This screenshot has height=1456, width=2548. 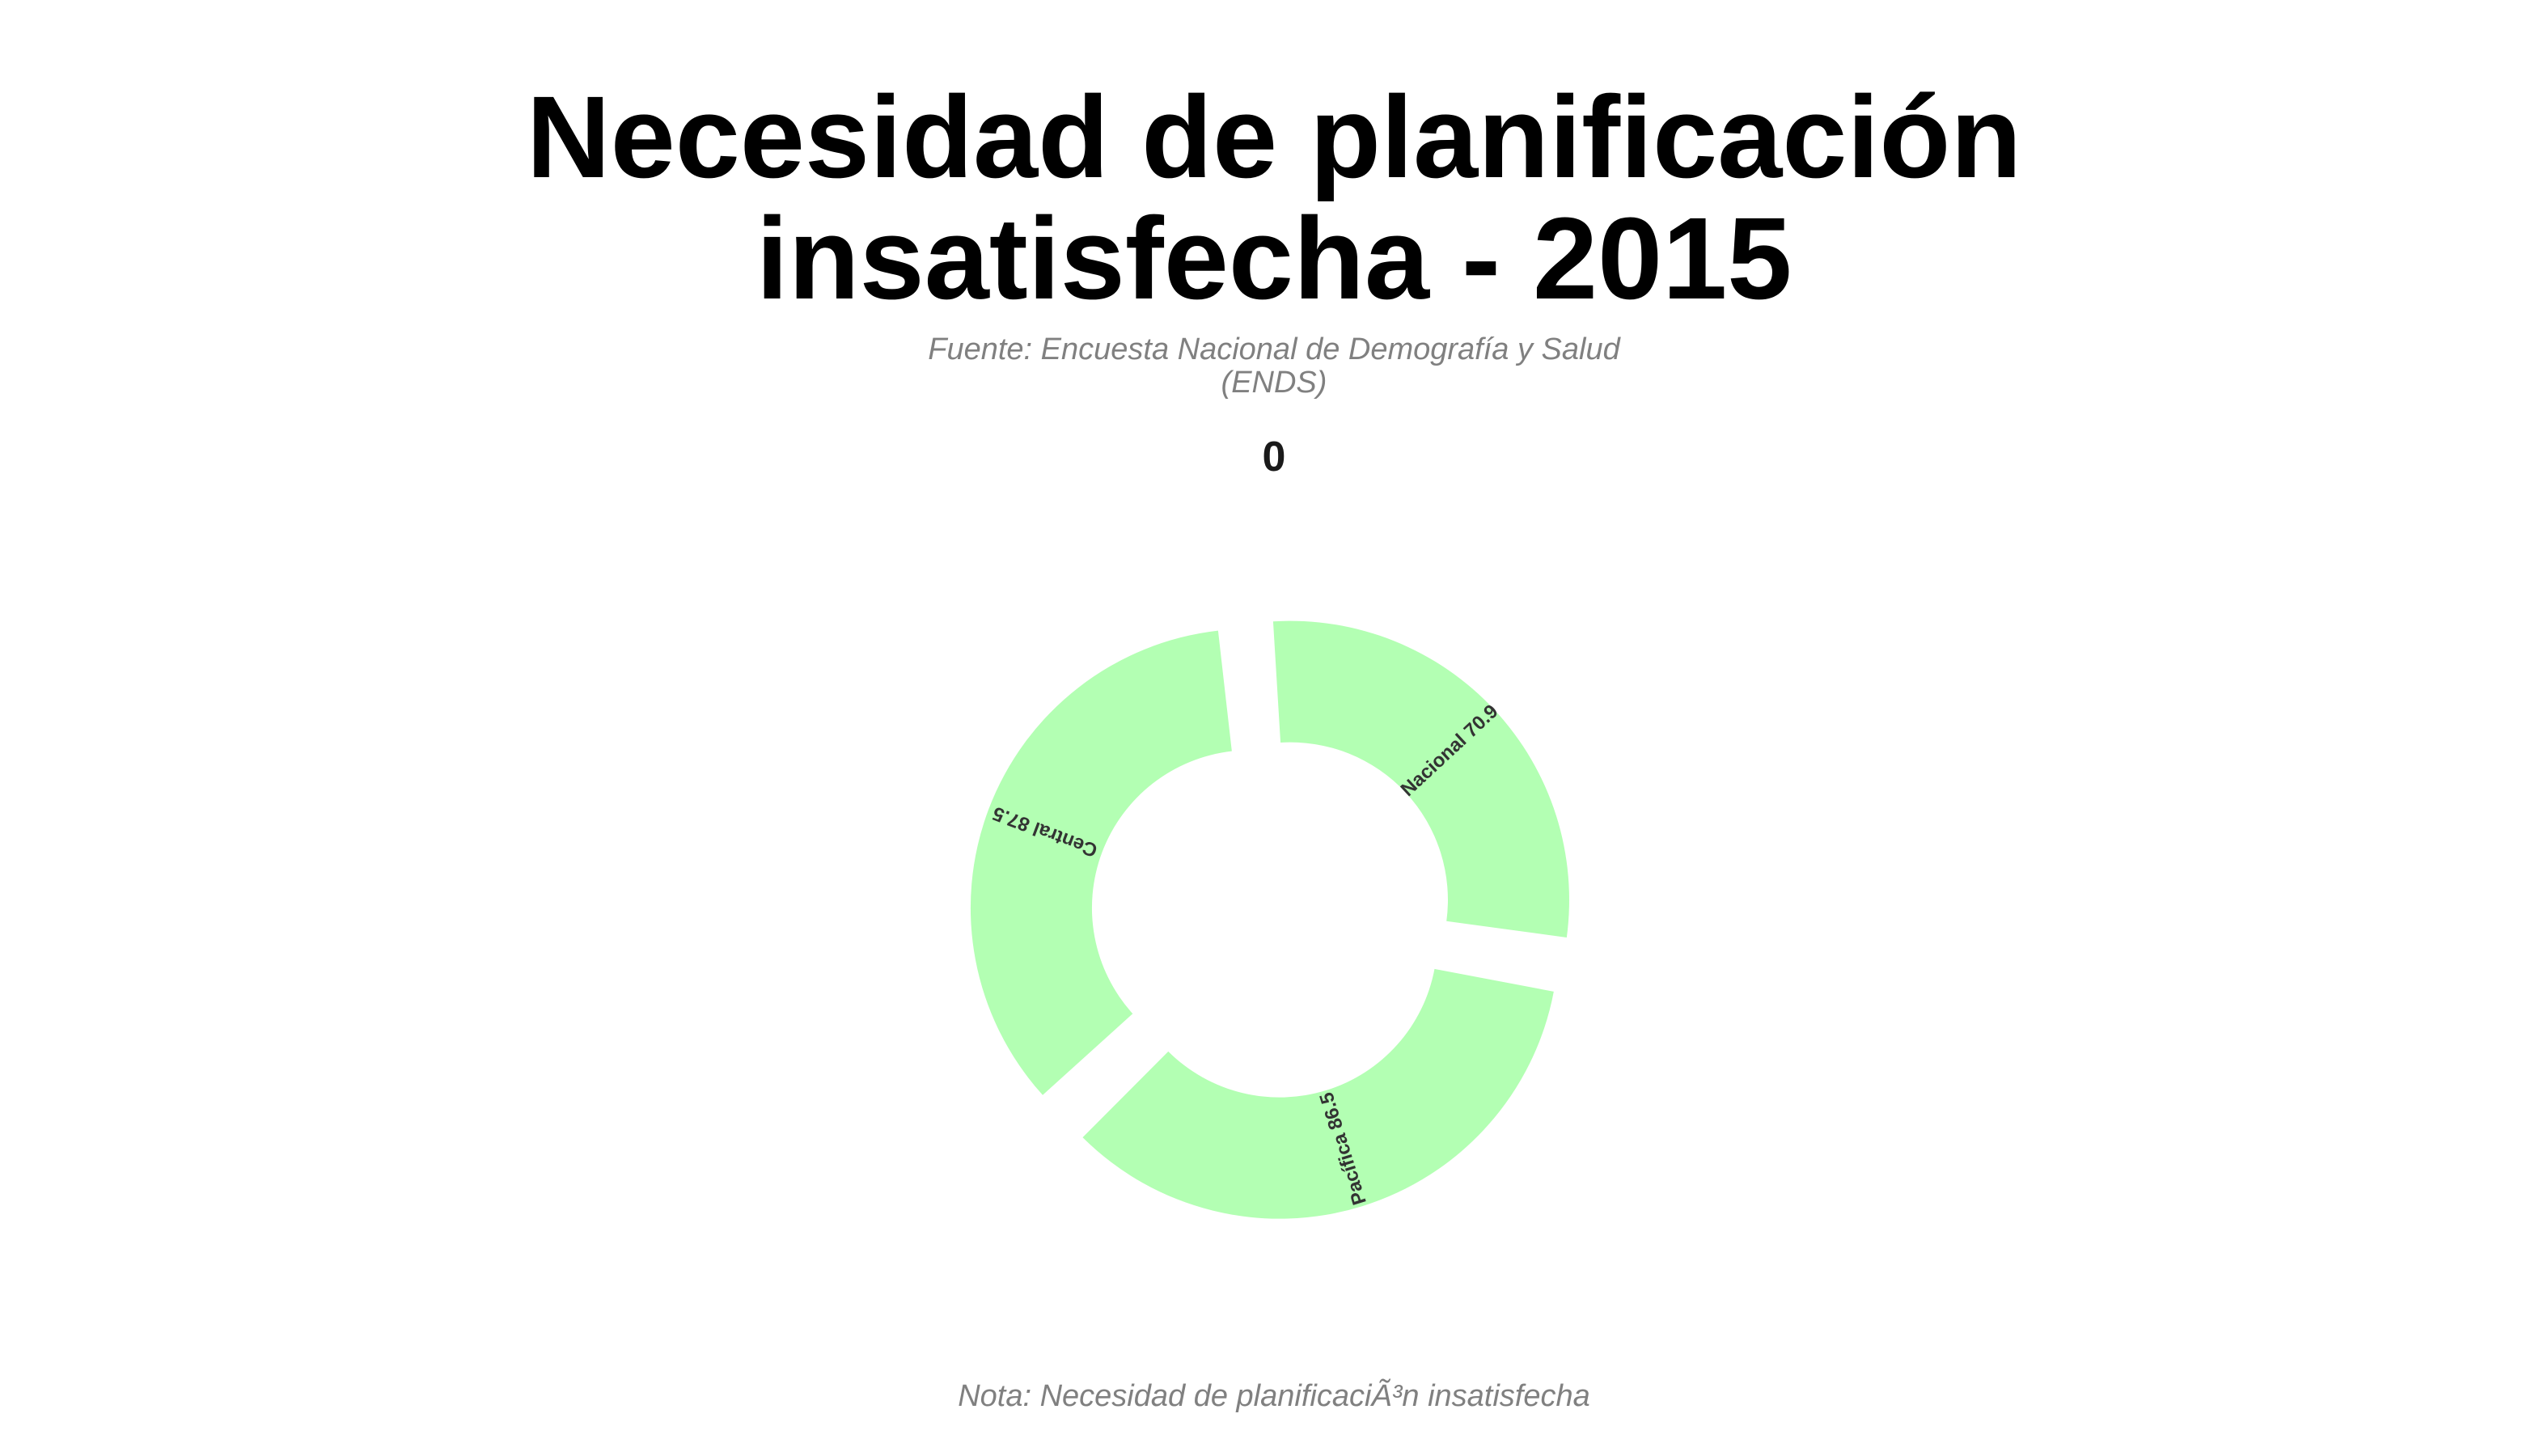 What do you see at coordinates (1274, 457) in the screenshot?
I see `chart-center-label: 0` at bounding box center [1274, 457].